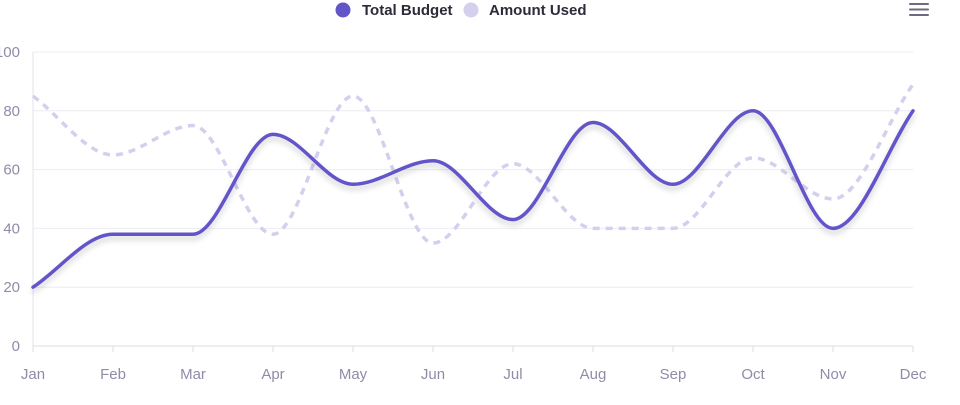 The image size is (960, 405). Describe the element at coordinates (11, 287) in the screenshot. I see `y-tick-label: 20` at that location.